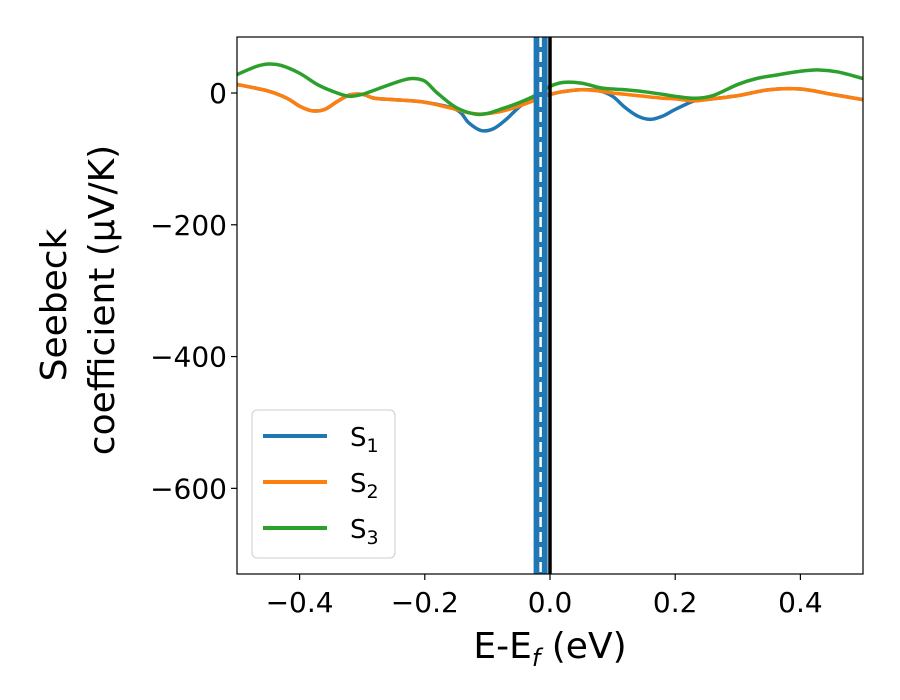 The image size is (900, 700). I want to click on x-axis-title: E-Ef (eV), so click(549, 649).